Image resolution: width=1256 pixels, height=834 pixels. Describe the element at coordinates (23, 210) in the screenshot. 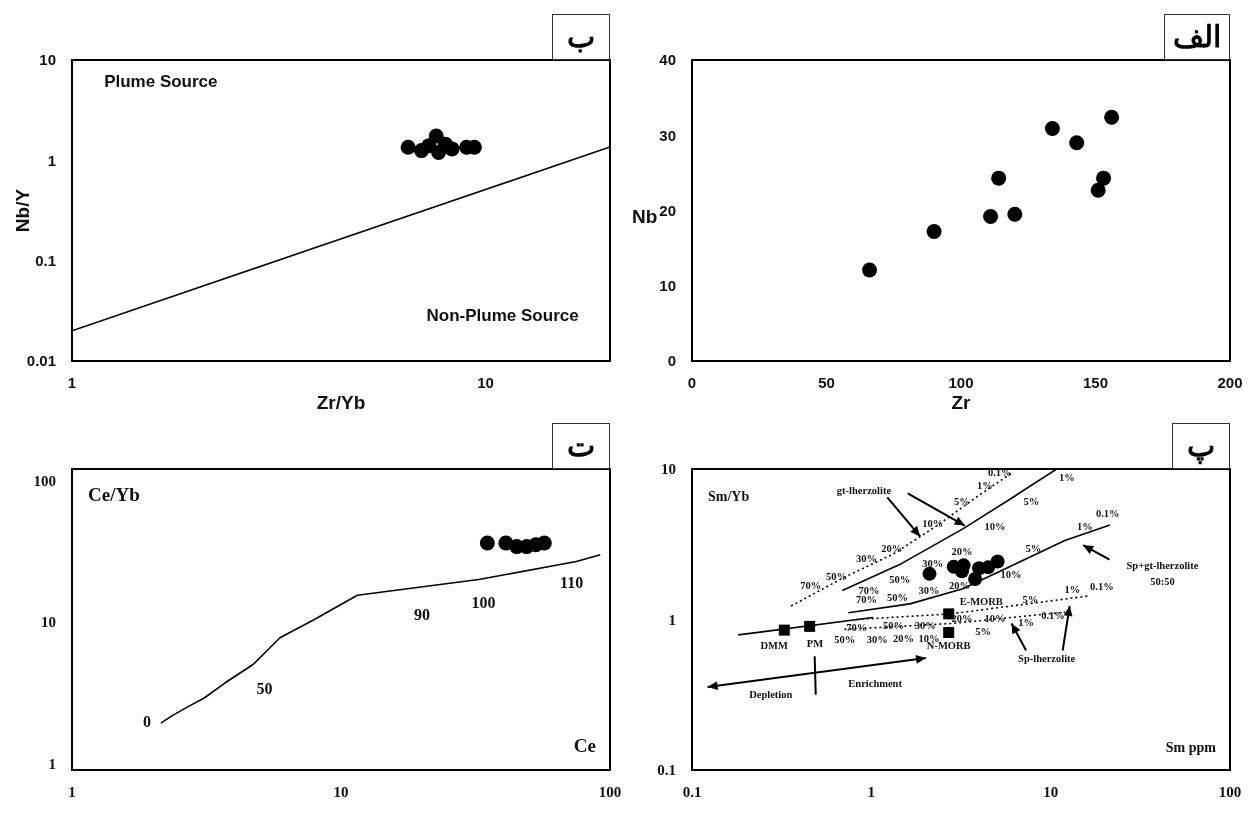

I see `y-axis-title: Nb/Y` at that location.